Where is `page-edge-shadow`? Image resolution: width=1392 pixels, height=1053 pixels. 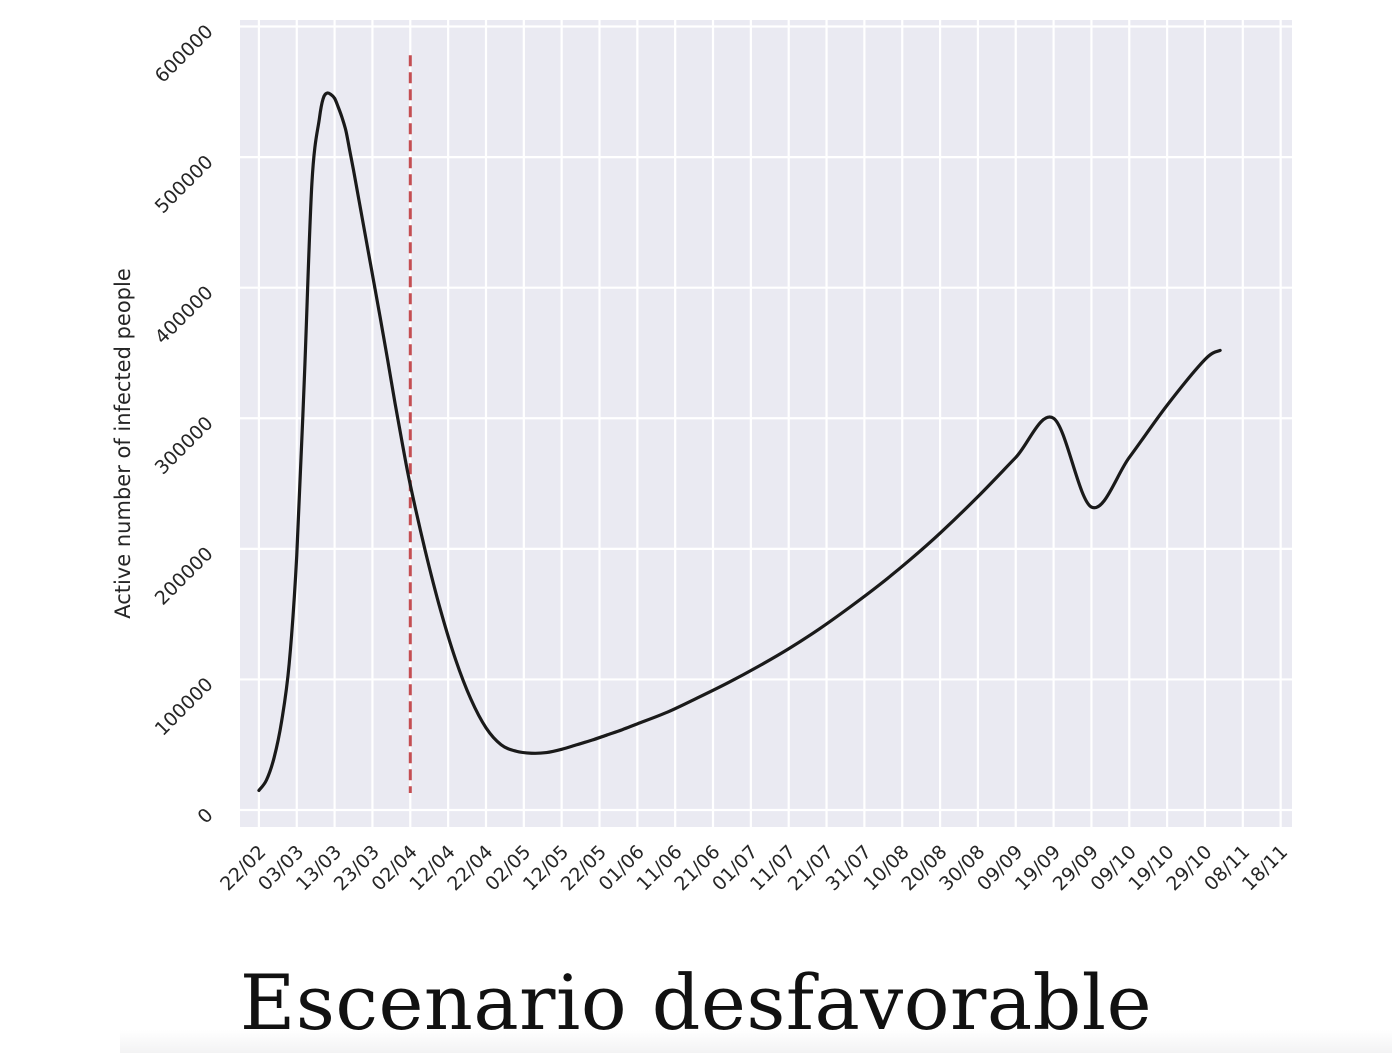 page-edge-shadow is located at coordinates (756, 1041).